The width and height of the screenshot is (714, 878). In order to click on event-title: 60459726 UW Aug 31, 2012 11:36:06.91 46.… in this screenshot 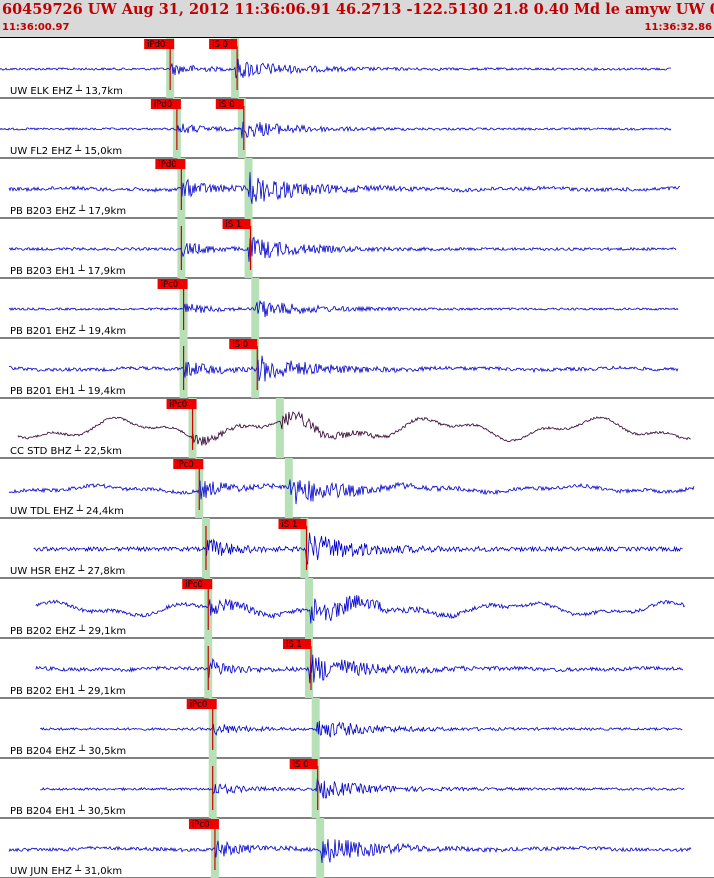, I will do `click(358, 9)`.